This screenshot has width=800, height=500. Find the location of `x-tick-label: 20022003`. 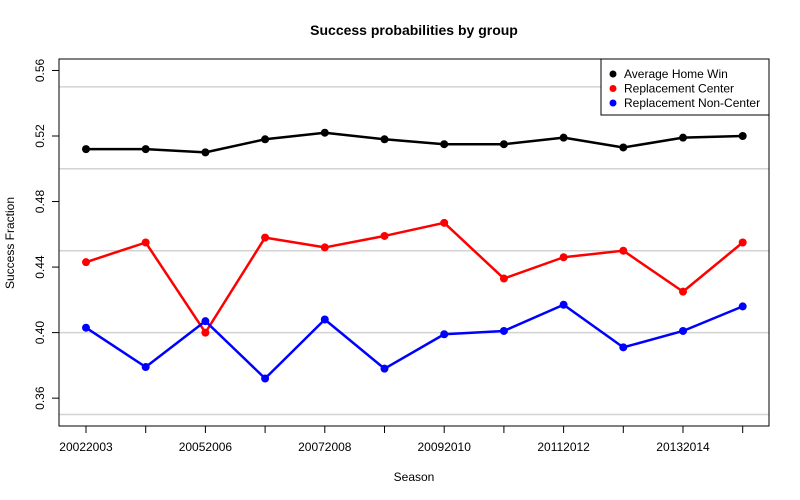

x-tick-label: 20022003 is located at coordinates (86, 447).